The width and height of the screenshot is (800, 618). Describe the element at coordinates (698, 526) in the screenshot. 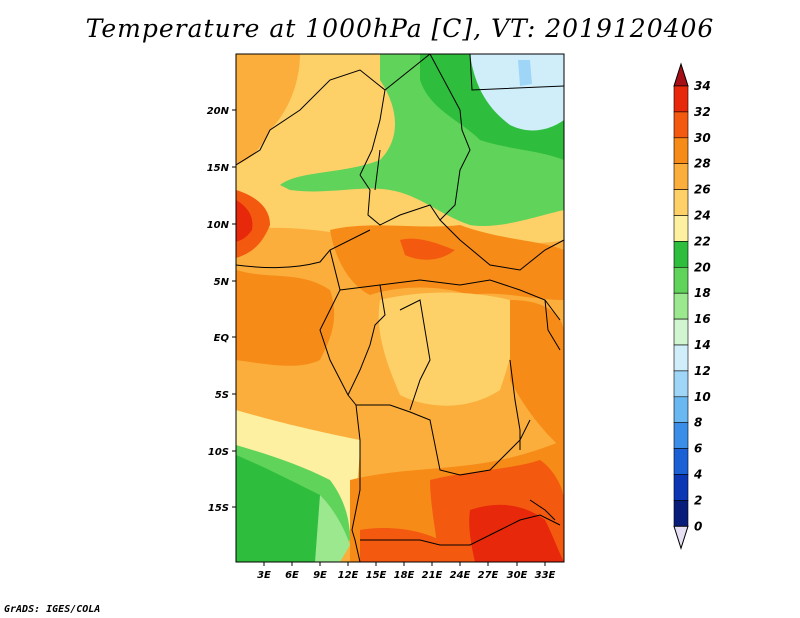

I see `colorbar-label: 0` at that location.